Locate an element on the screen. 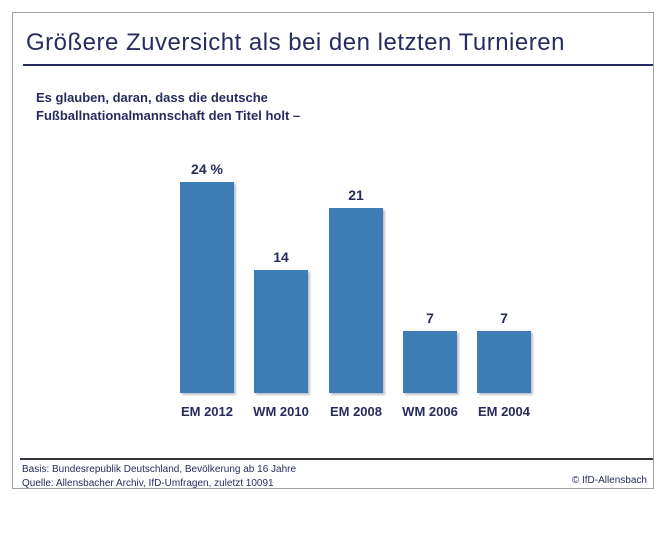 The image size is (668, 545). bar-category-label: EM 2012 is located at coordinates (207, 411).